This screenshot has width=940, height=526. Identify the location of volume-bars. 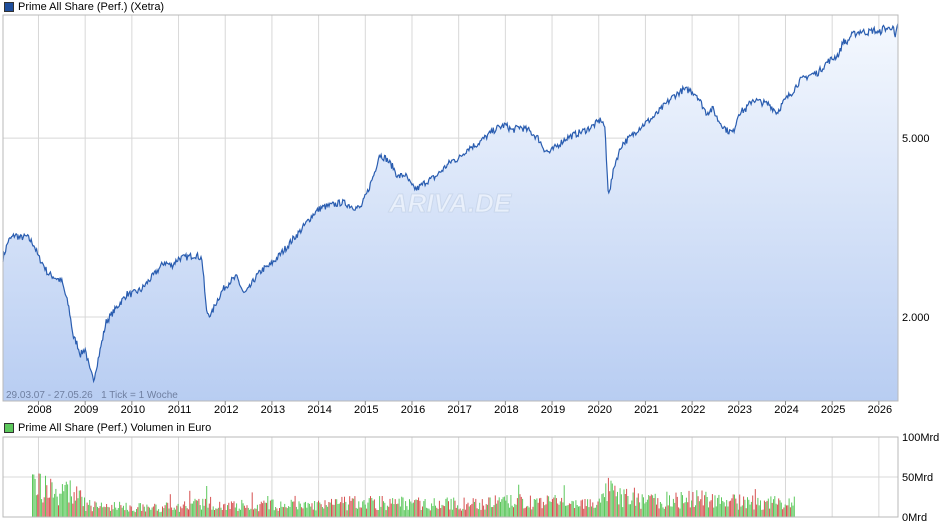
(413, 495).